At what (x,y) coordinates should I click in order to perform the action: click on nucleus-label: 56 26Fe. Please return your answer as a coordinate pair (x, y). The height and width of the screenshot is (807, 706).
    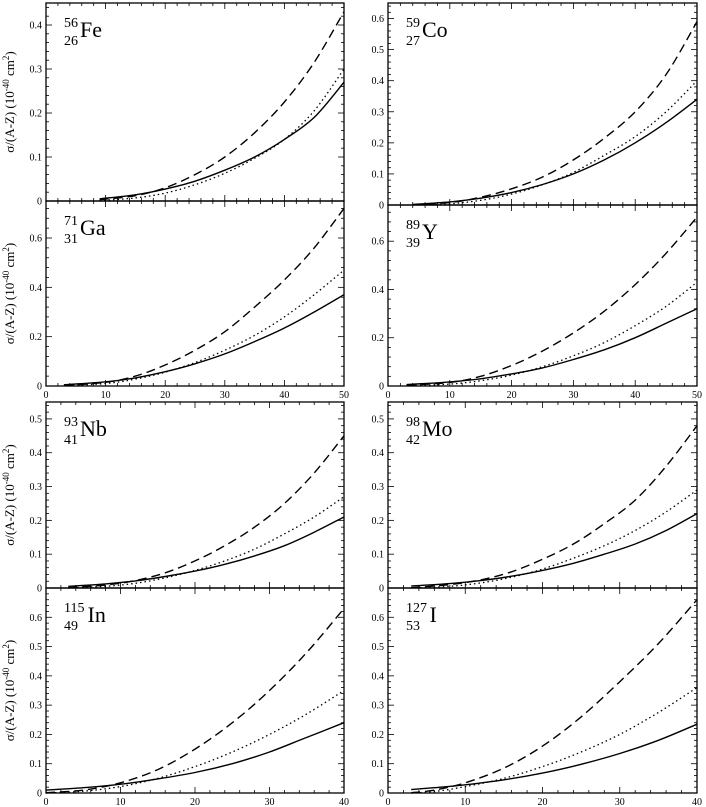
    Looking at the image, I should click on (83, 32).